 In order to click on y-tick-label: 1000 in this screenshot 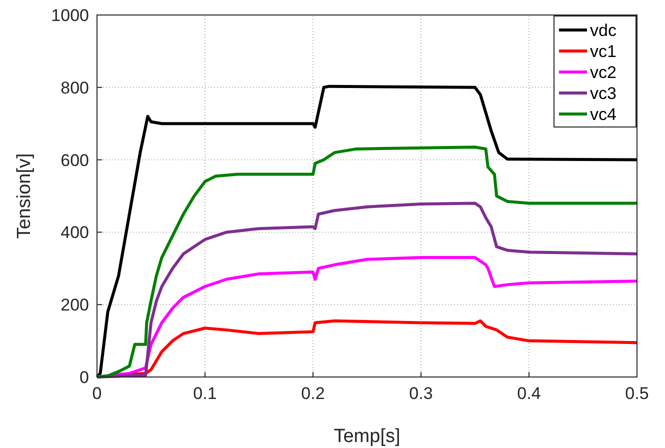, I will do `click(70, 15)`.